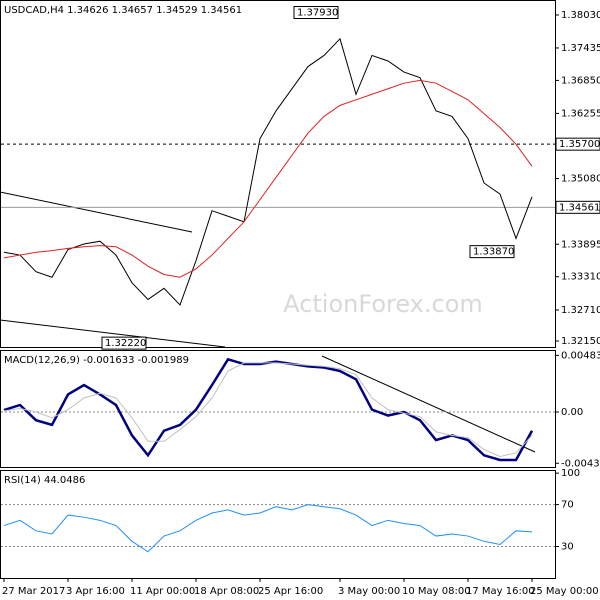  I want to click on x-tick-label: 3 Apr 16:00, so click(95, 591).